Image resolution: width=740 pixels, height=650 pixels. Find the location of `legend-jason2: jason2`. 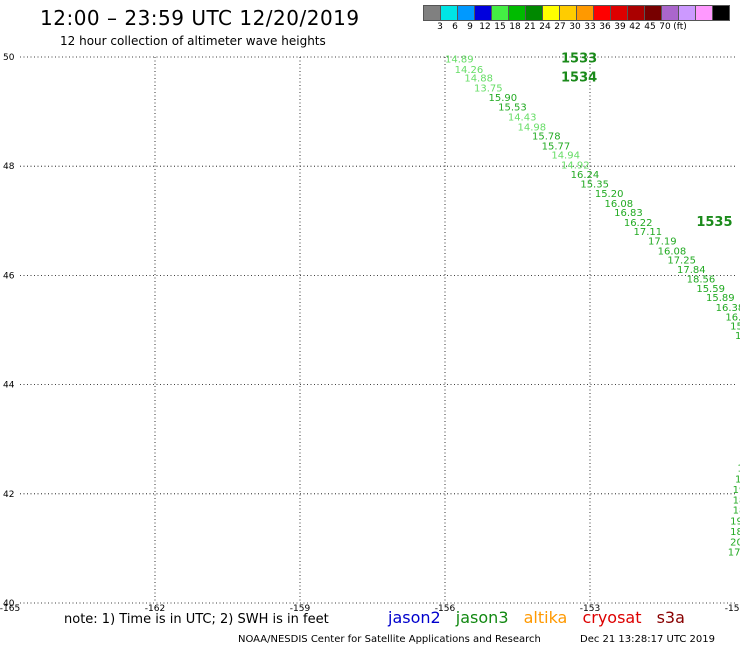

legend-jason2: jason2 is located at coordinates (414, 617).